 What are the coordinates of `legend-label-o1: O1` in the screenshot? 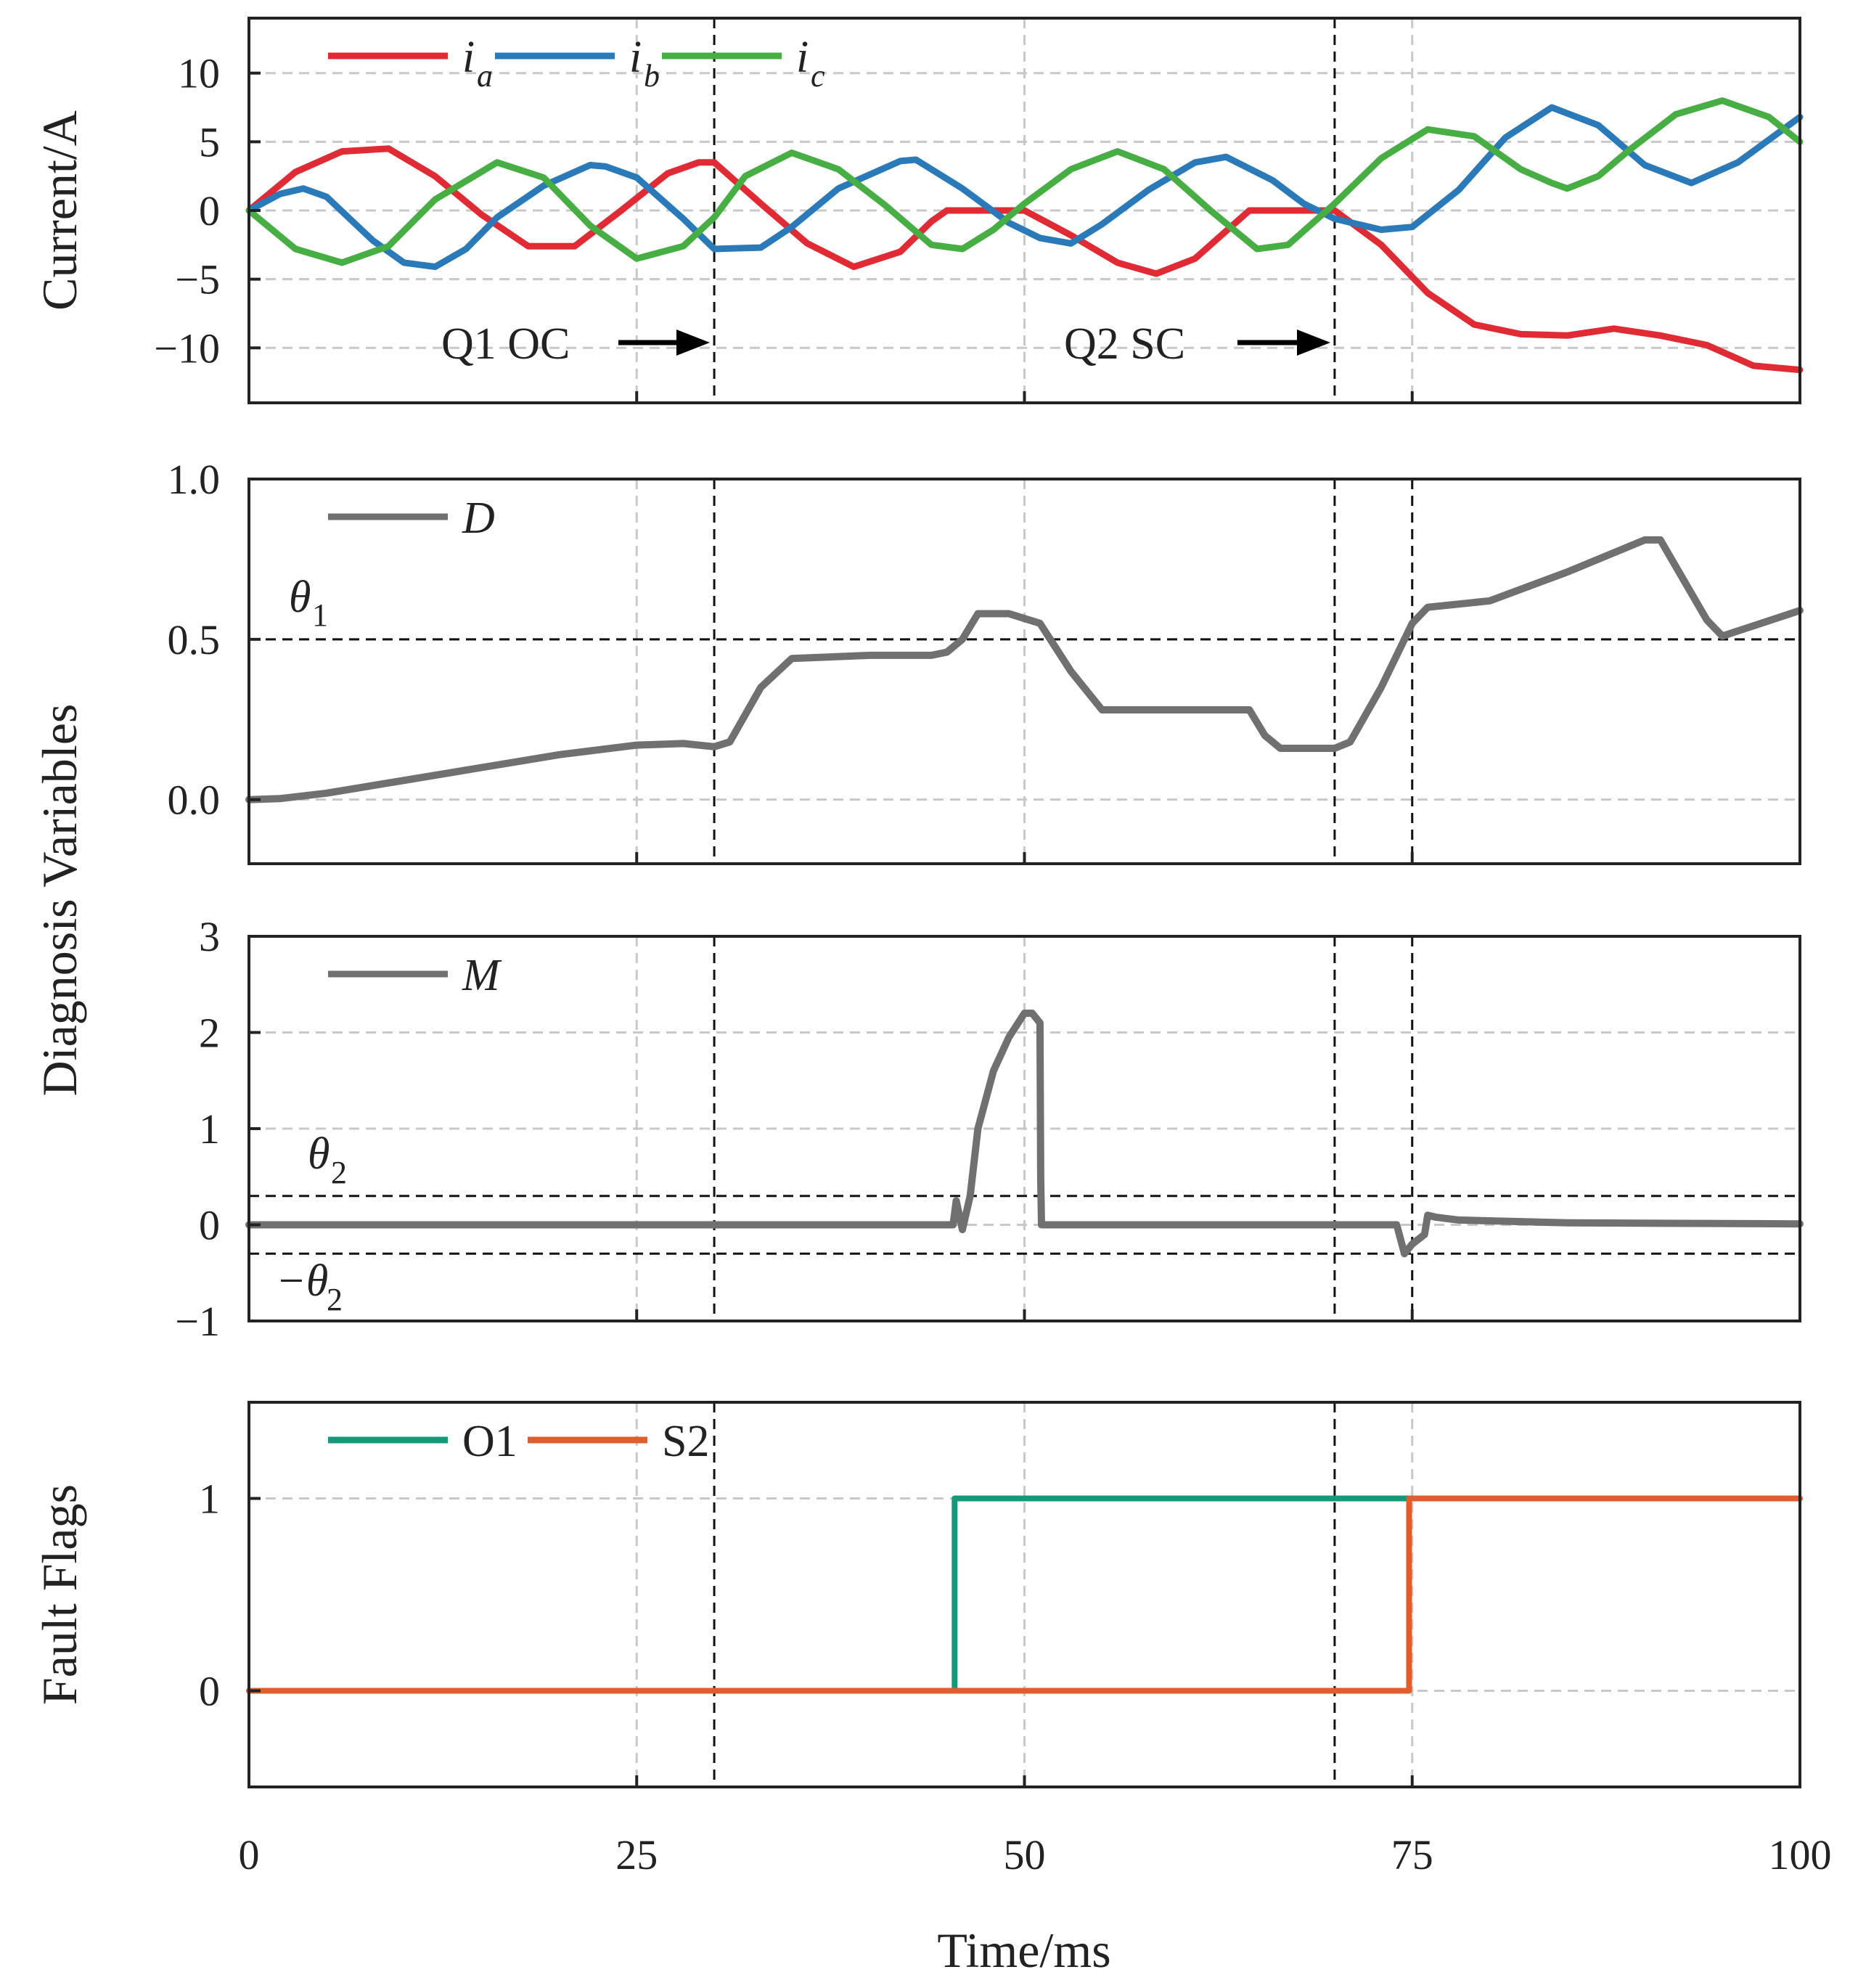 It's located at (490, 1441).